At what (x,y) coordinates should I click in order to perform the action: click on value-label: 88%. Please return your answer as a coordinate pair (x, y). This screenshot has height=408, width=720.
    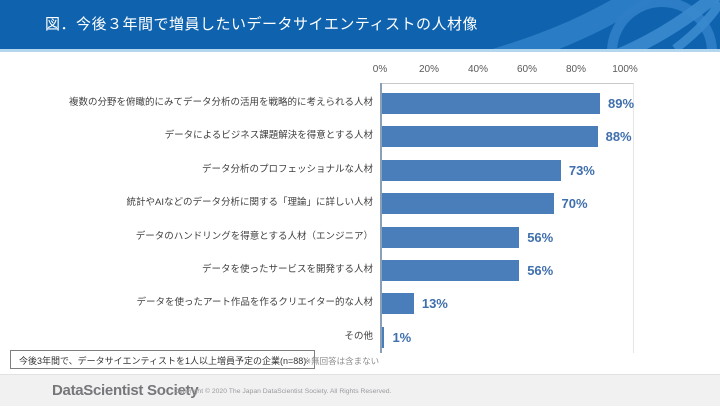
    Looking at the image, I should click on (618, 137).